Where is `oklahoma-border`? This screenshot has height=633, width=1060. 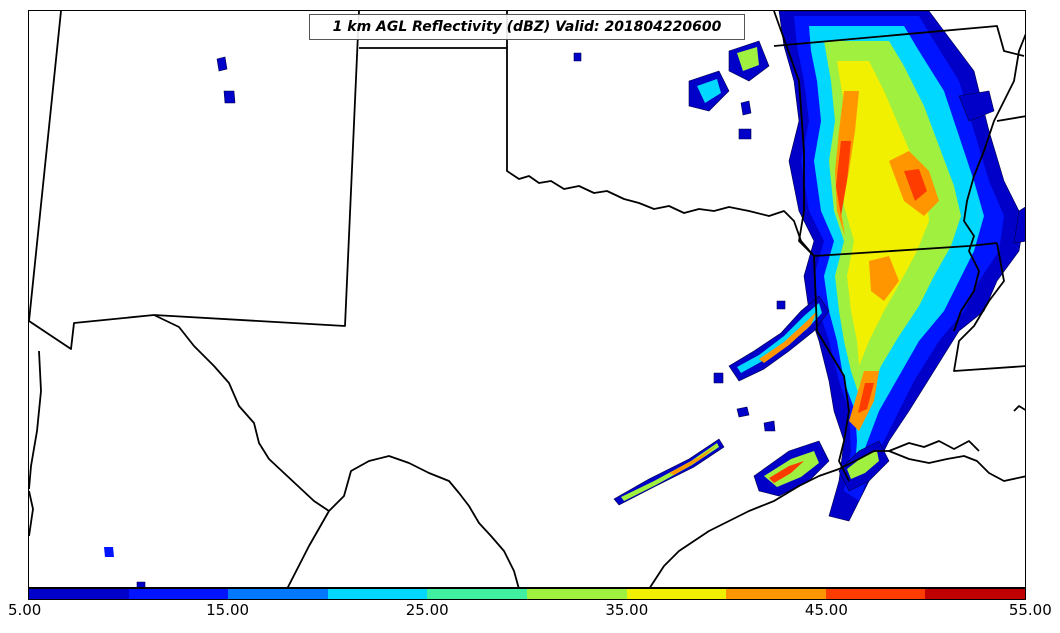
oklahoma-border is located at coordinates (587, 152).